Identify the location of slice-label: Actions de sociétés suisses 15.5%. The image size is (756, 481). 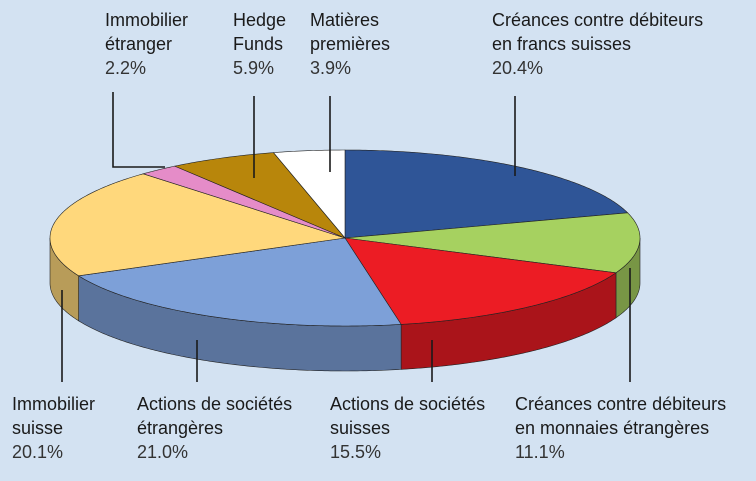
(420, 428).